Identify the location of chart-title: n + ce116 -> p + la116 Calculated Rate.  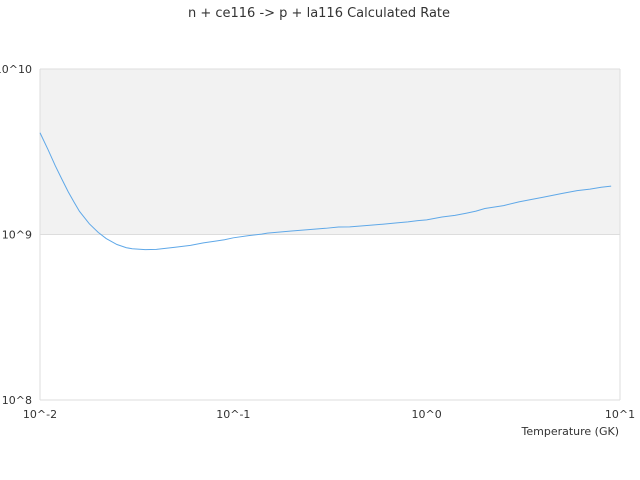
(319, 13).